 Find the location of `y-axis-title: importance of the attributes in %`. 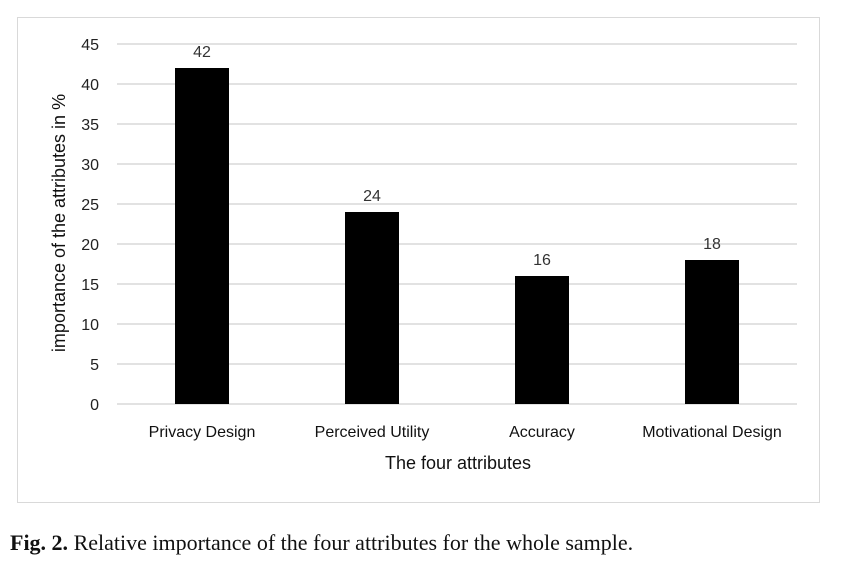

y-axis-title: importance of the attributes in % is located at coordinates (59, 223).